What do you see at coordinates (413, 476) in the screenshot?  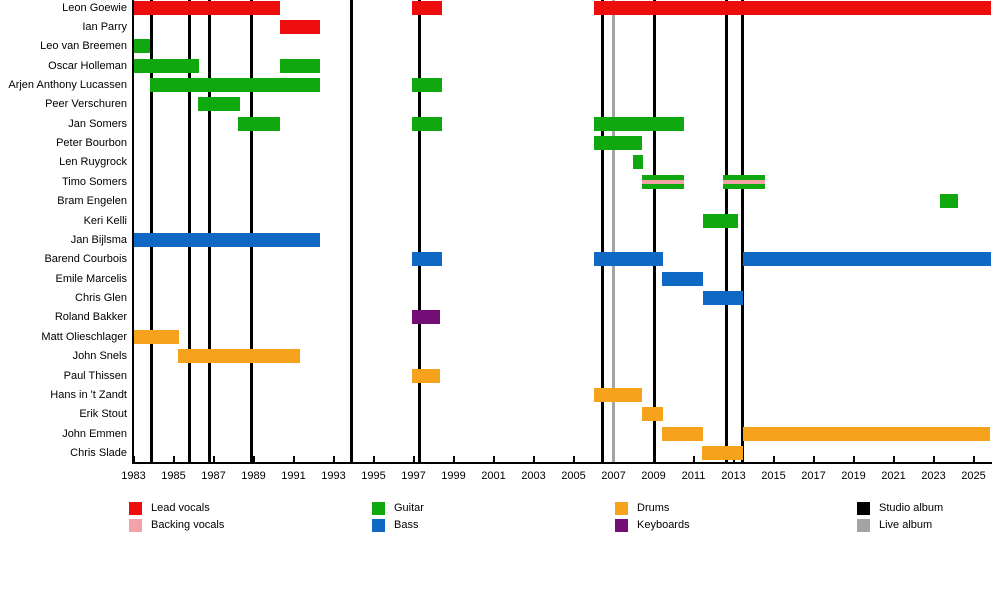 I see `x-axis-tick-label: 1997` at bounding box center [413, 476].